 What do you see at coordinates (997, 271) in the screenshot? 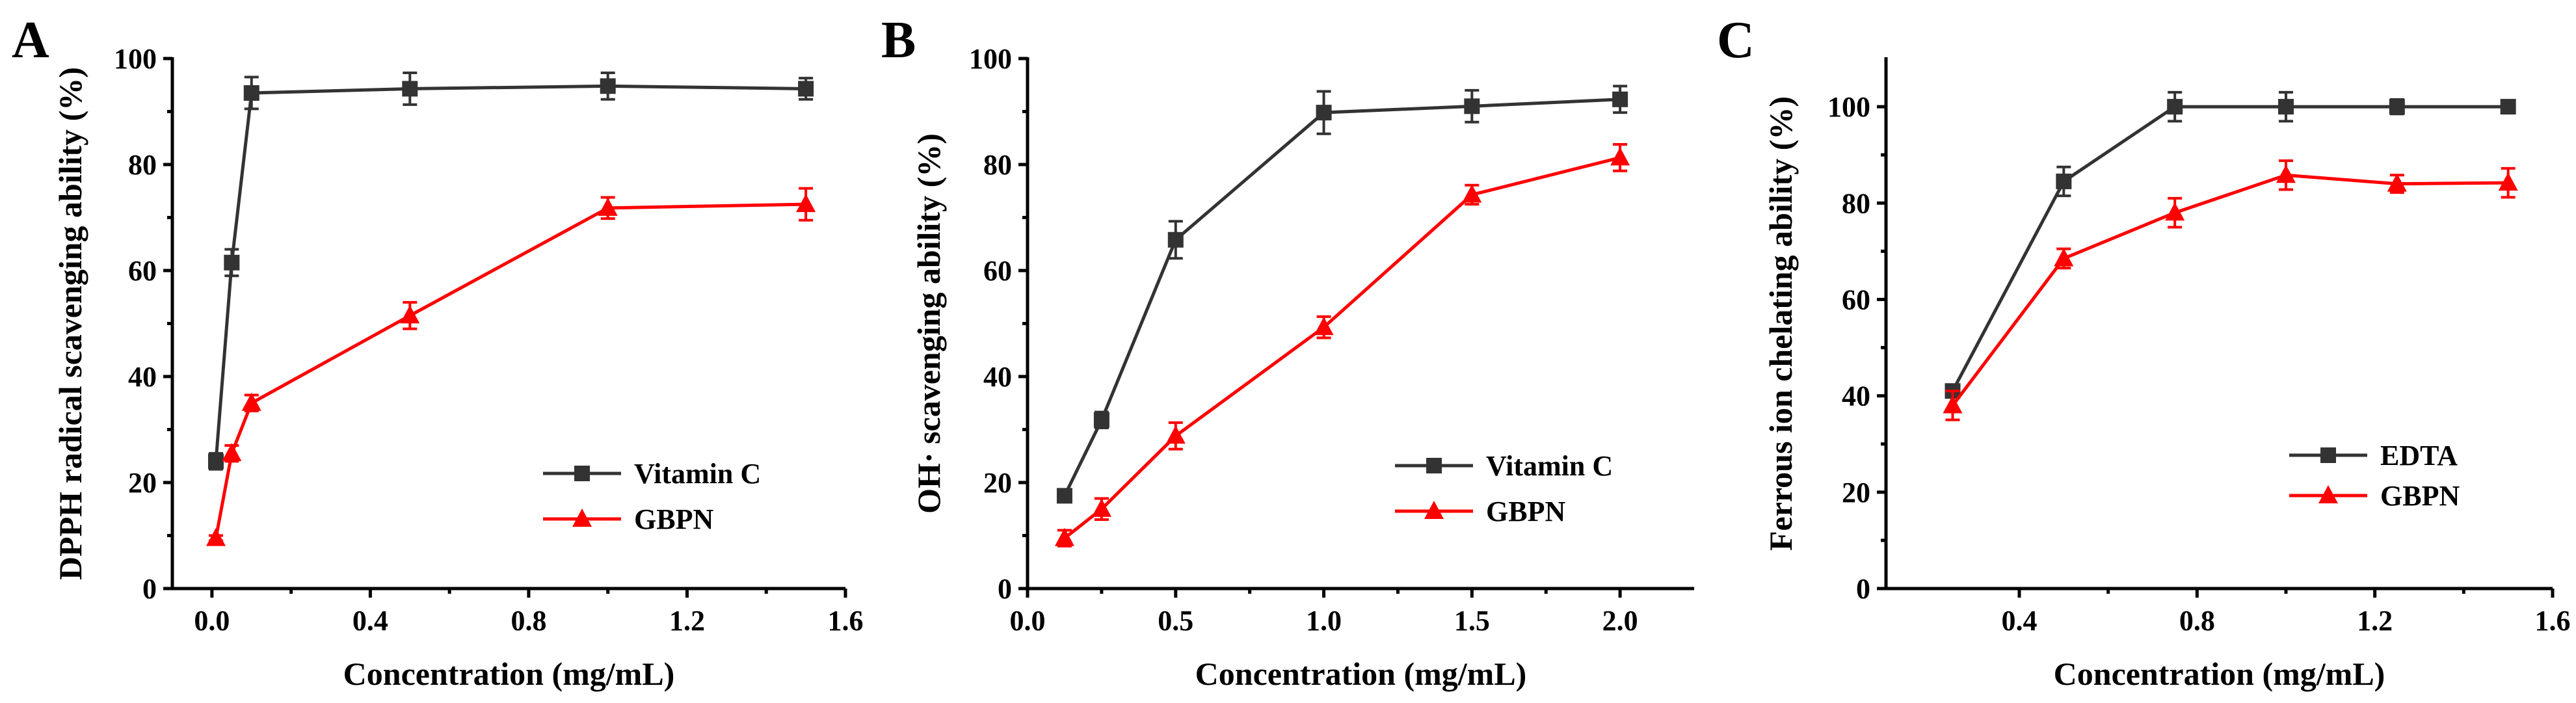
I see `panel-b-y-tick-label: 60` at bounding box center [997, 271].